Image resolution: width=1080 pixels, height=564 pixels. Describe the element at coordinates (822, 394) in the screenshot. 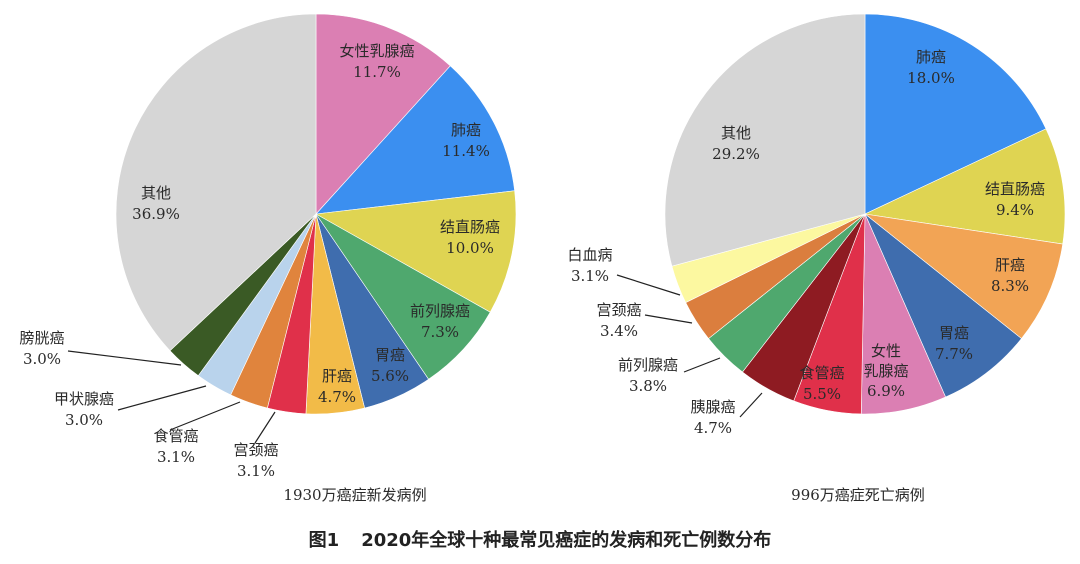

I see `slice-percent: 5.5%` at that location.